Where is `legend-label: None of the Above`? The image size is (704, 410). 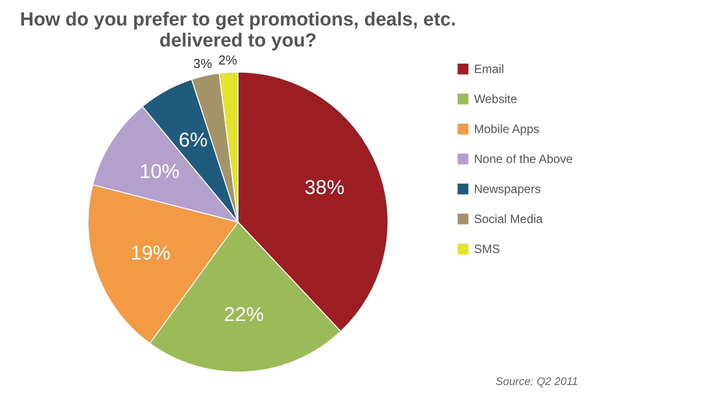
legend-label: None of the Above is located at coordinates (524, 159).